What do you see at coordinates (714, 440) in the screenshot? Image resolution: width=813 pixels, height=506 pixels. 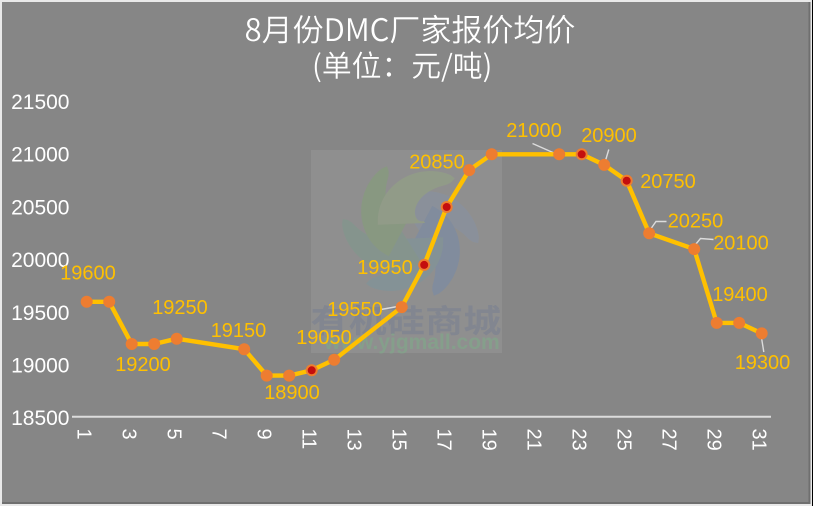 I see `svg-text: 29` at bounding box center [714, 440].